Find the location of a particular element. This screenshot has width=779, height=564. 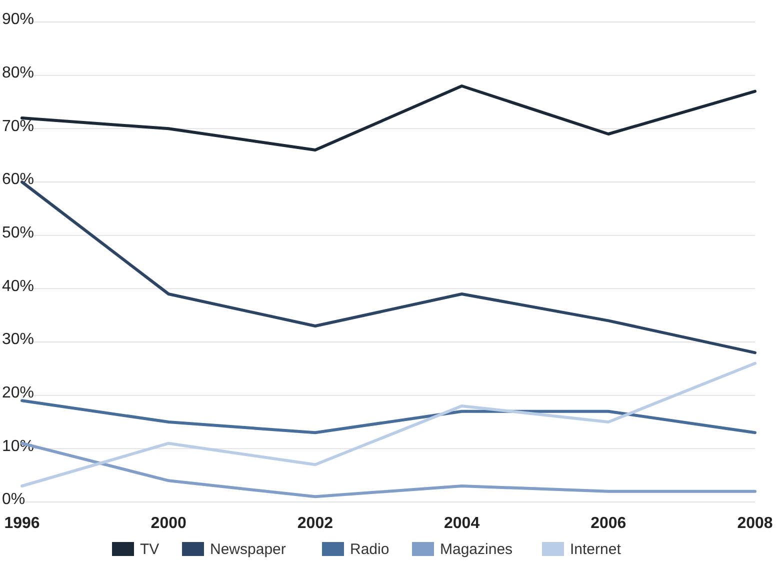

legend-label: Internet is located at coordinates (596, 549).